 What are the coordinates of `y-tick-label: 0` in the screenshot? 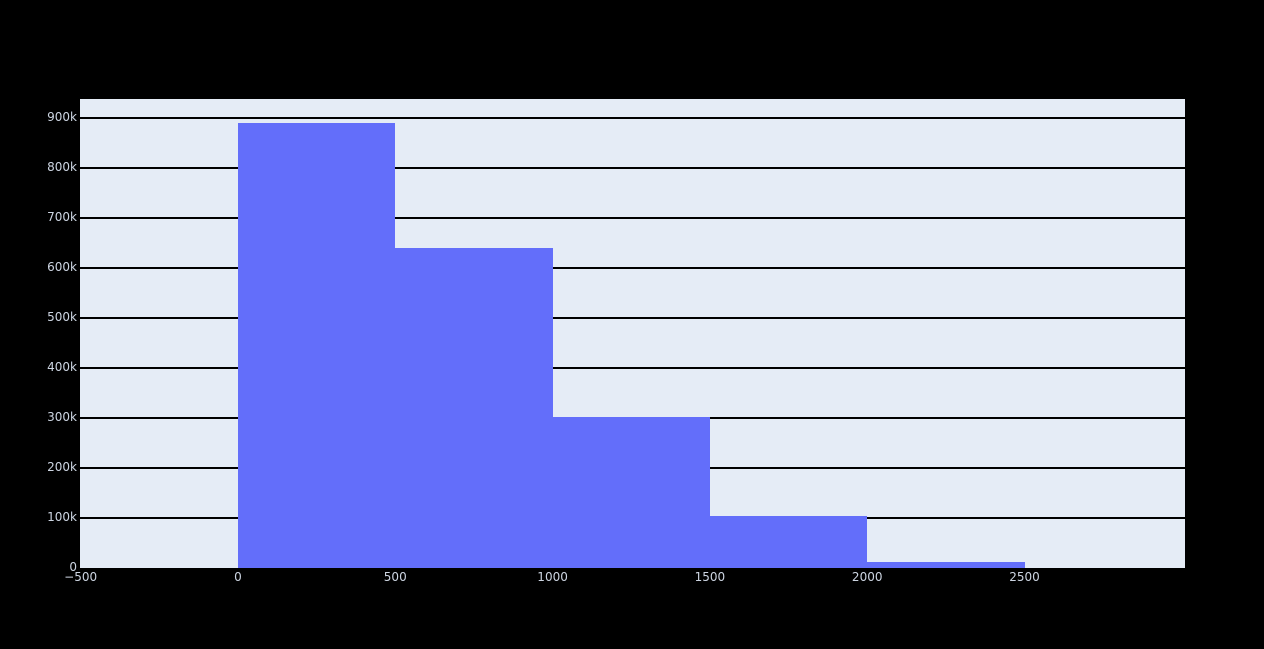 It's located at (73, 567).